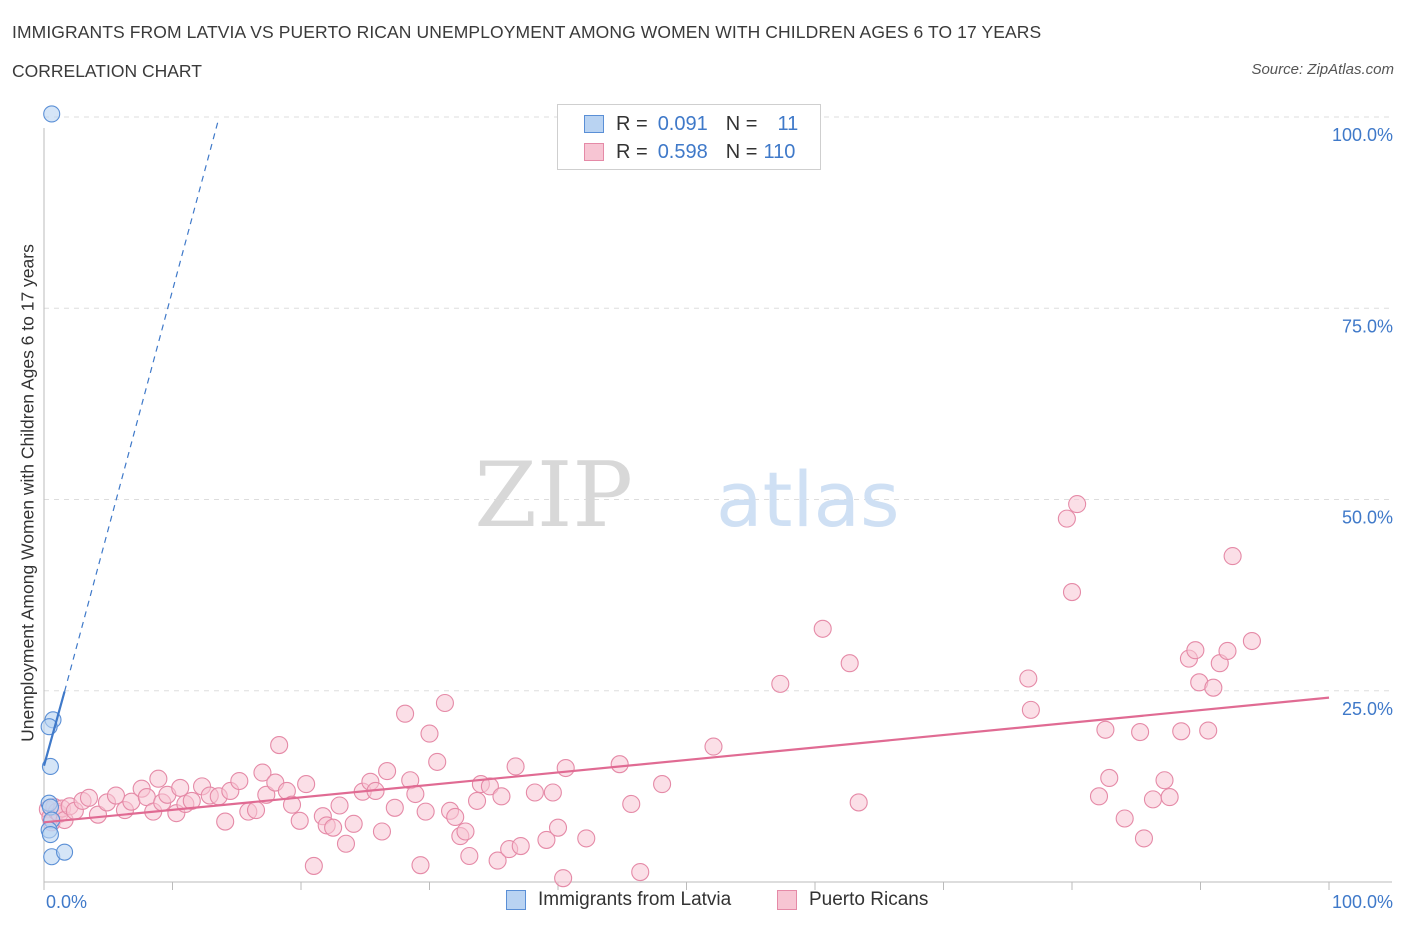  I want to click on latvia-trend-line, so click(54, 729).